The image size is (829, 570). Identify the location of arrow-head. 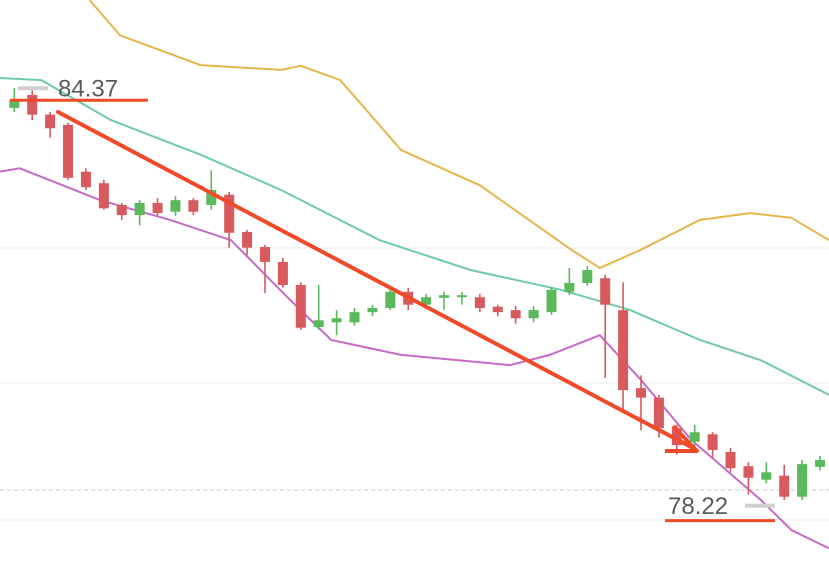
(682, 438).